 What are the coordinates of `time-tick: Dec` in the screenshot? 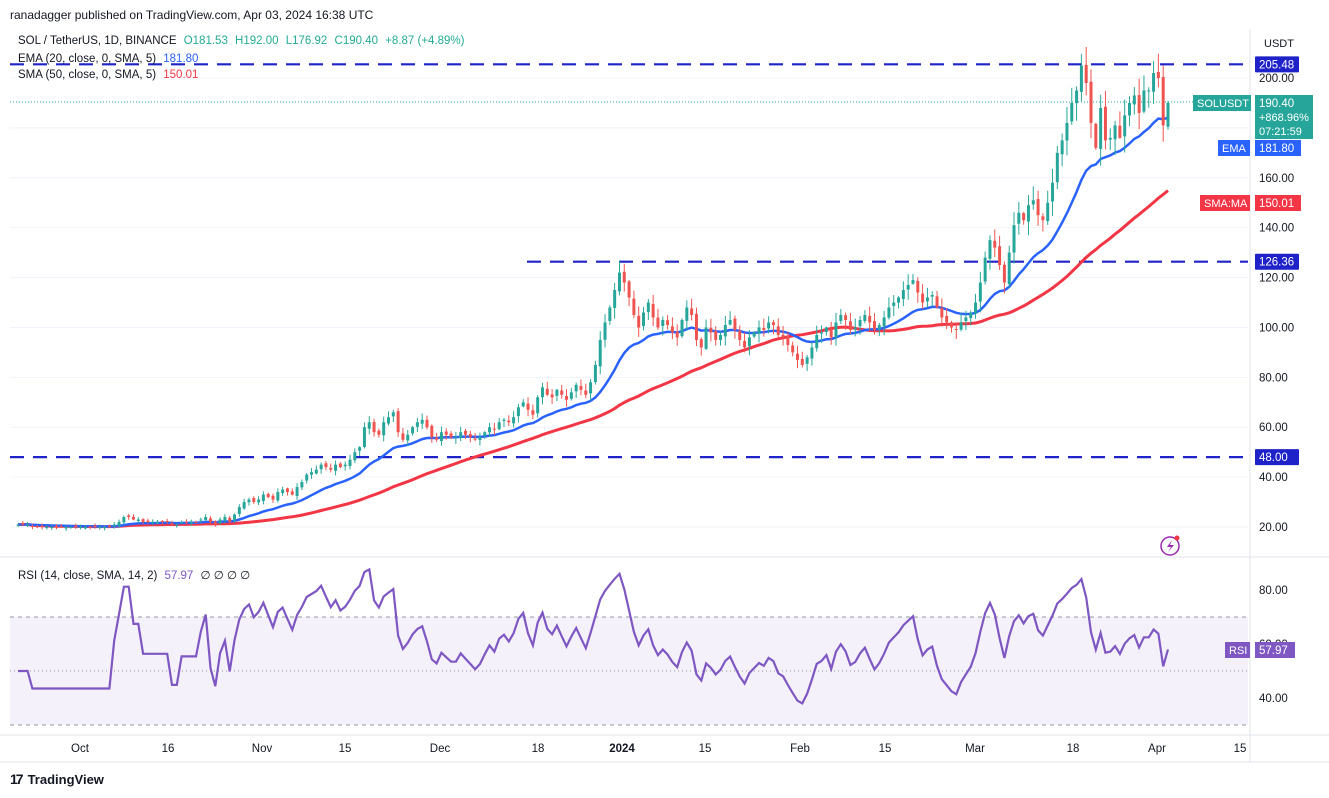 It's located at (440, 749).